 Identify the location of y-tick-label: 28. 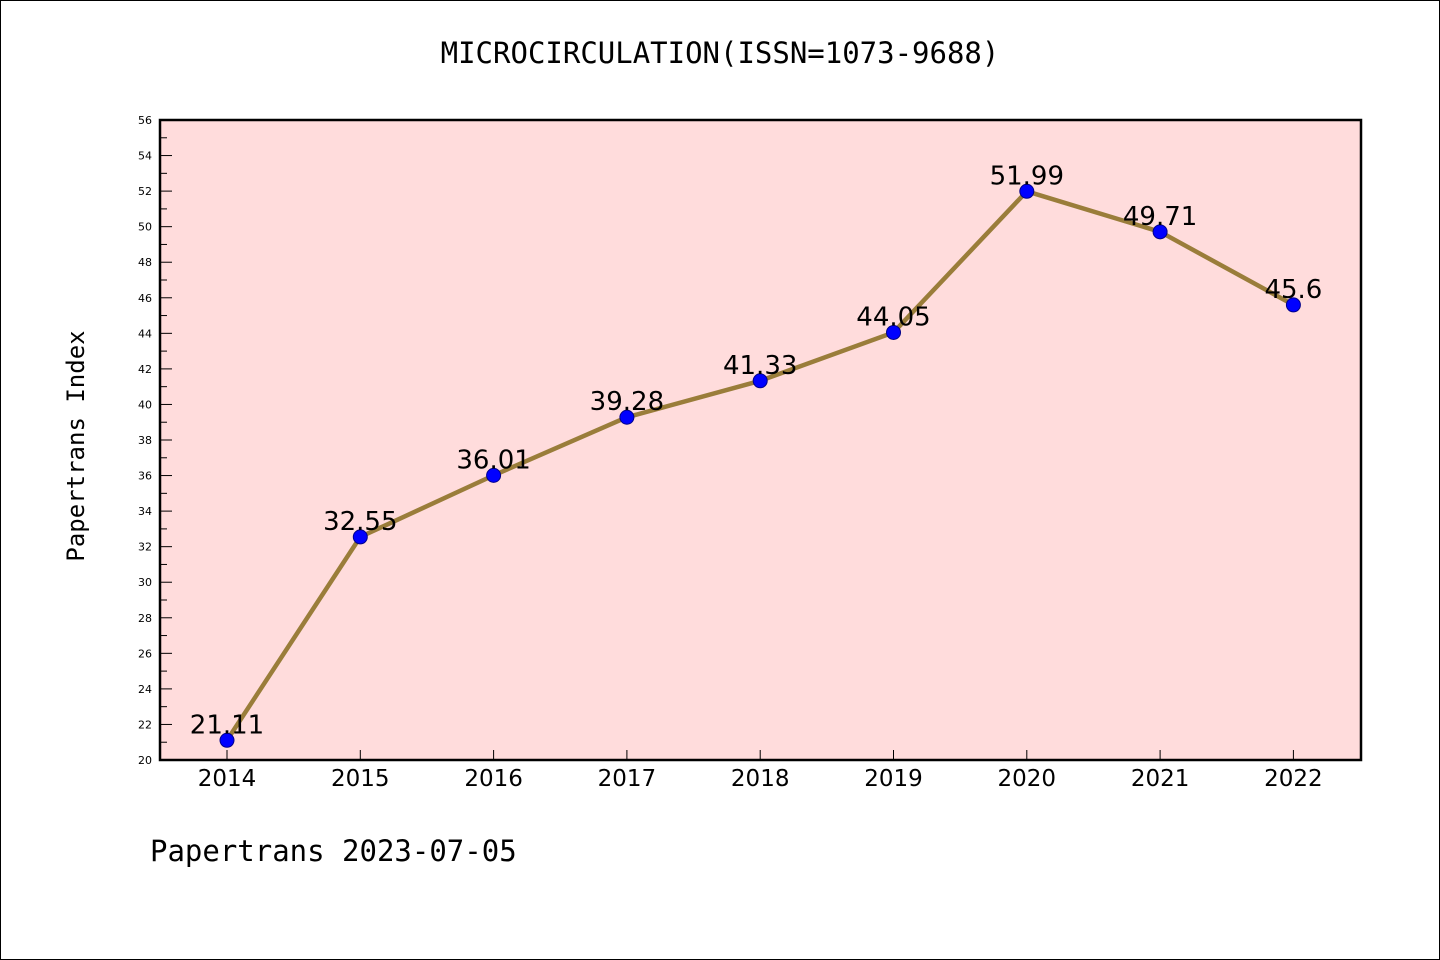
(145, 618).